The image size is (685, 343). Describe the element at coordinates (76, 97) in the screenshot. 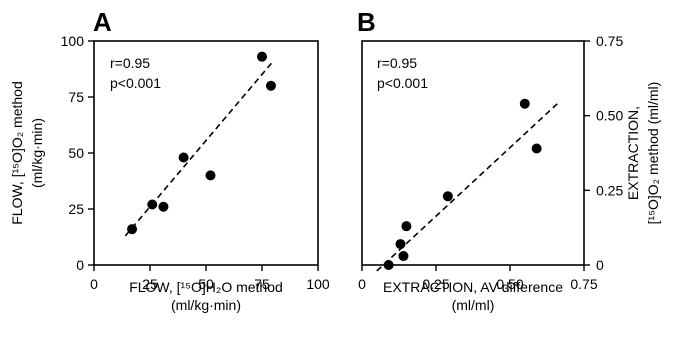

I see `y-tick-label: 75` at that location.